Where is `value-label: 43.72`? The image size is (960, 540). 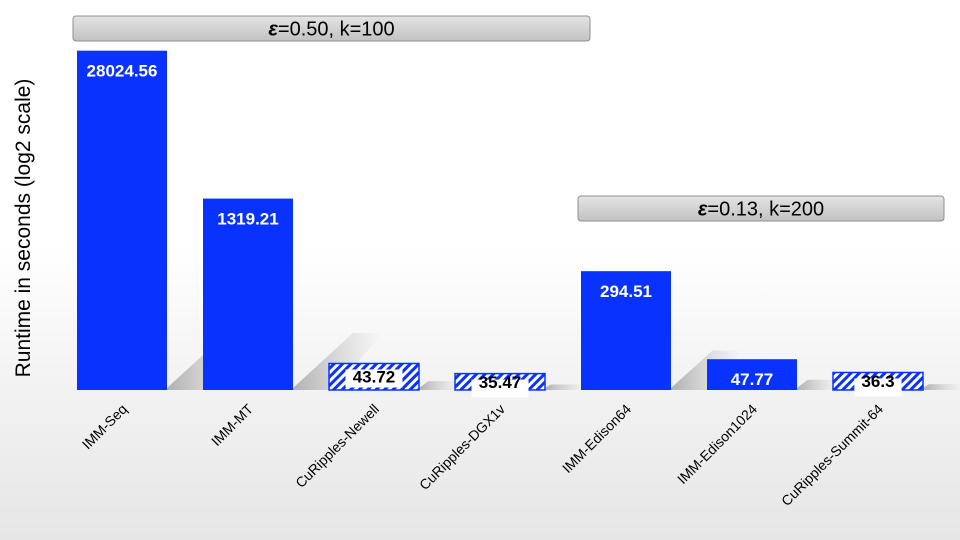
value-label: 43.72 is located at coordinates (374, 377).